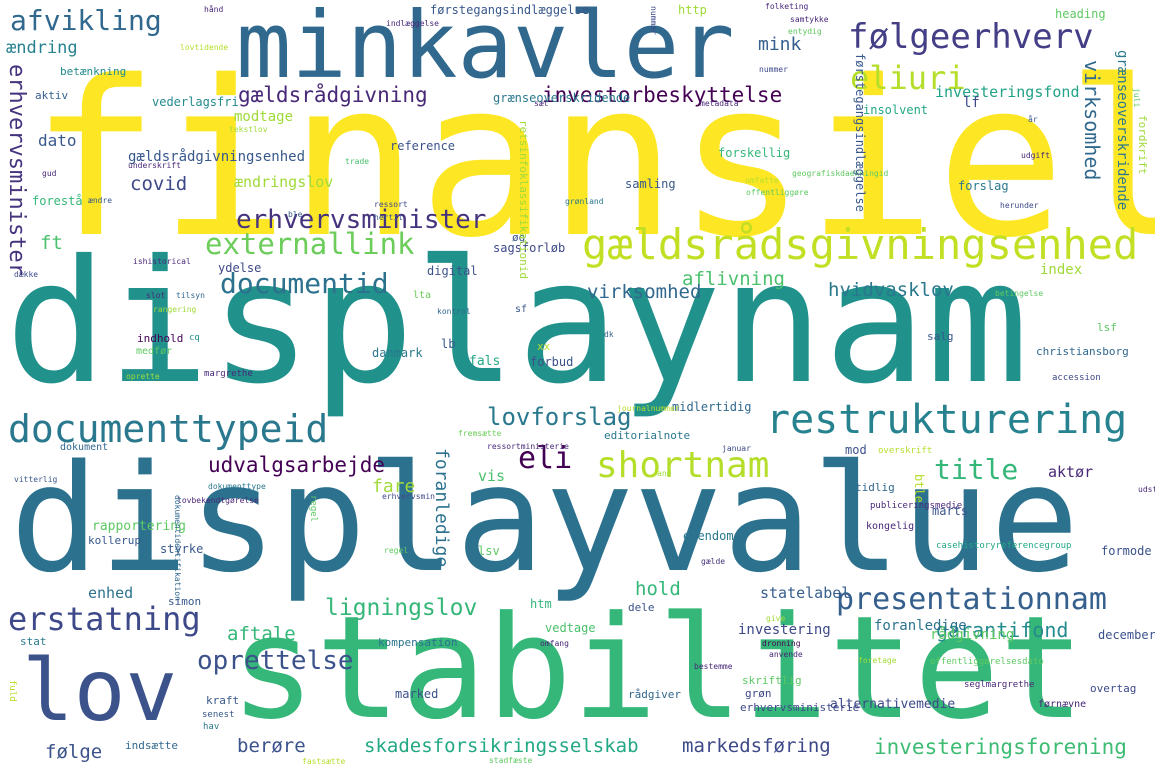  Describe the element at coordinates (712, 407) in the screenshot. I see `word-salg: midlertidig` at that location.